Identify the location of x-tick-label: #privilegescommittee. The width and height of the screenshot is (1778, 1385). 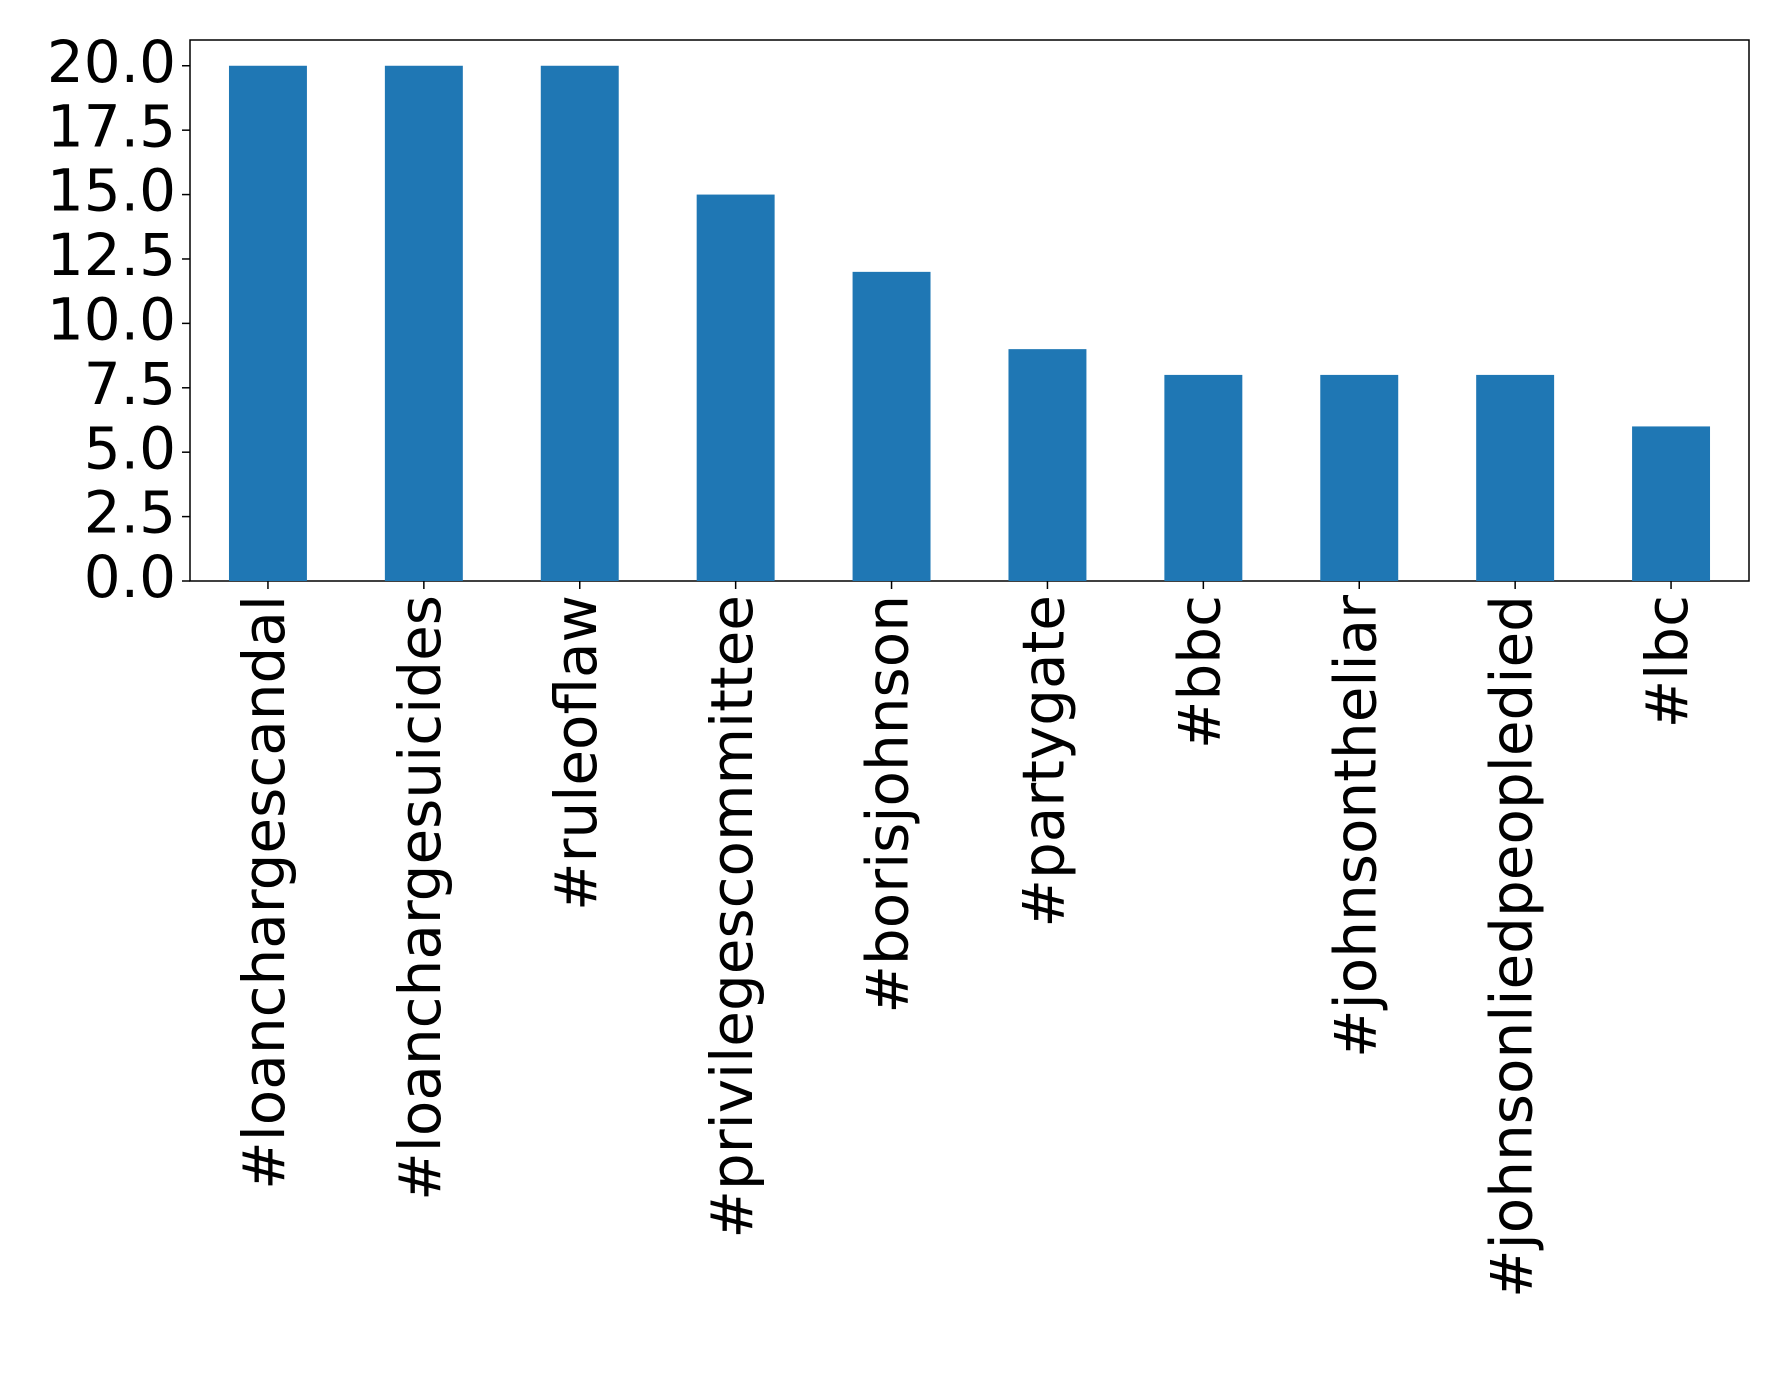
(732, 917).